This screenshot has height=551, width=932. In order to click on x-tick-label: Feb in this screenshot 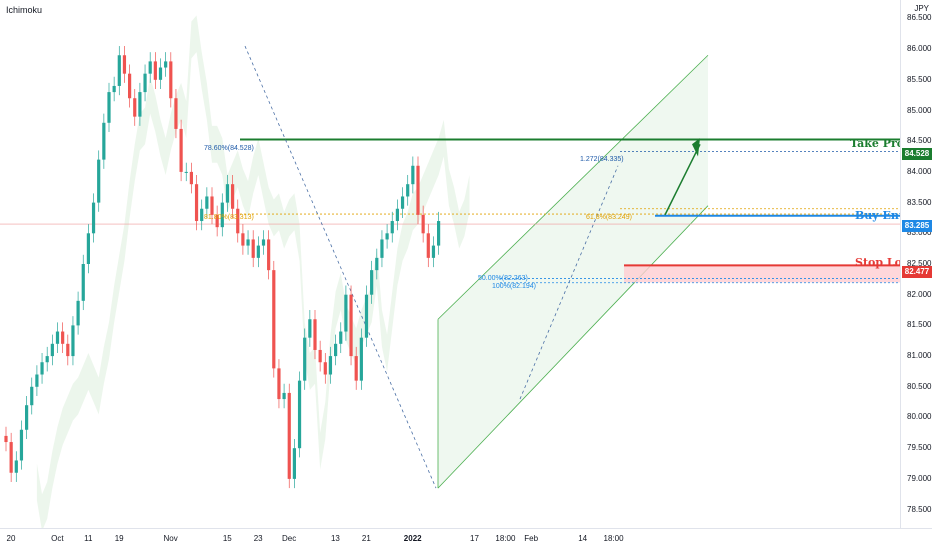, I will do `click(531, 538)`.